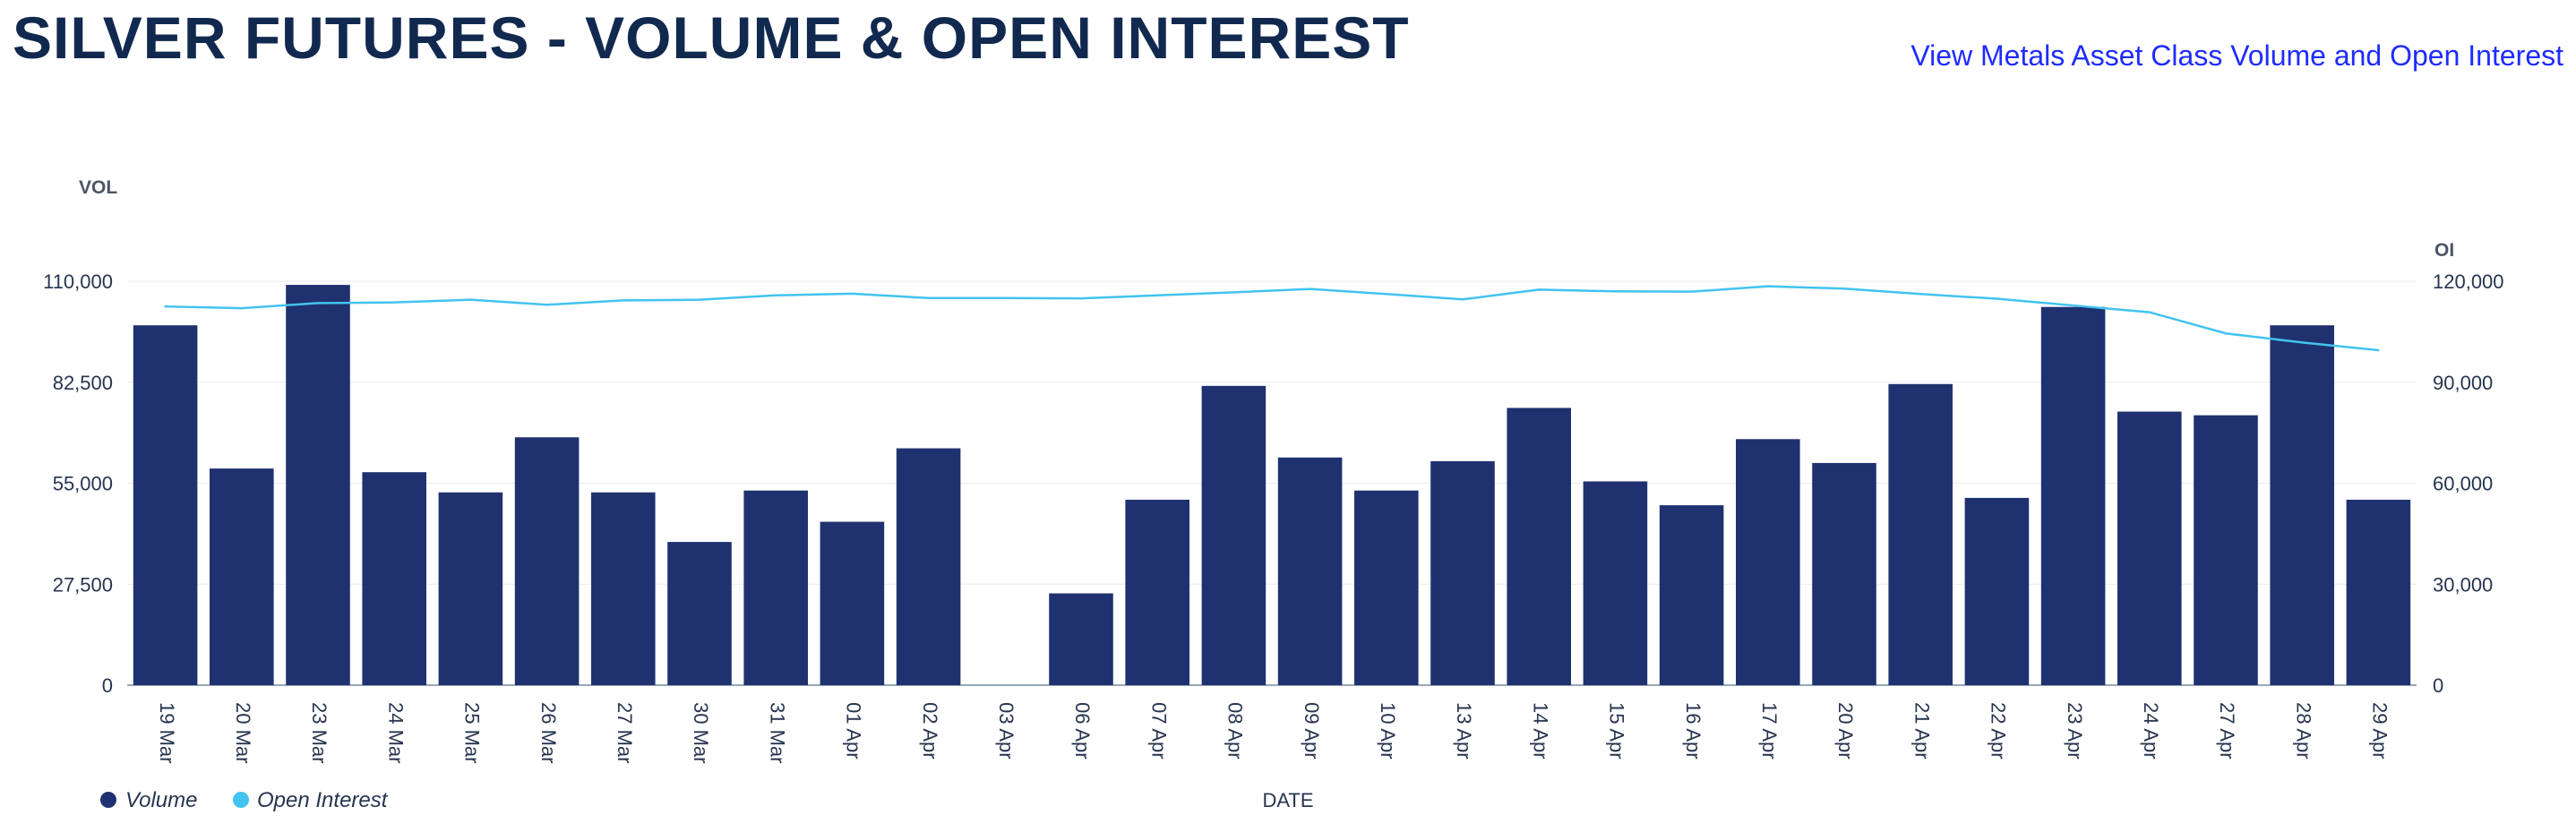  What do you see at coordinates (777, 732) in the screenshot?
I see `x-tick-label: 31 Mar` at bounding box center [777, 732].